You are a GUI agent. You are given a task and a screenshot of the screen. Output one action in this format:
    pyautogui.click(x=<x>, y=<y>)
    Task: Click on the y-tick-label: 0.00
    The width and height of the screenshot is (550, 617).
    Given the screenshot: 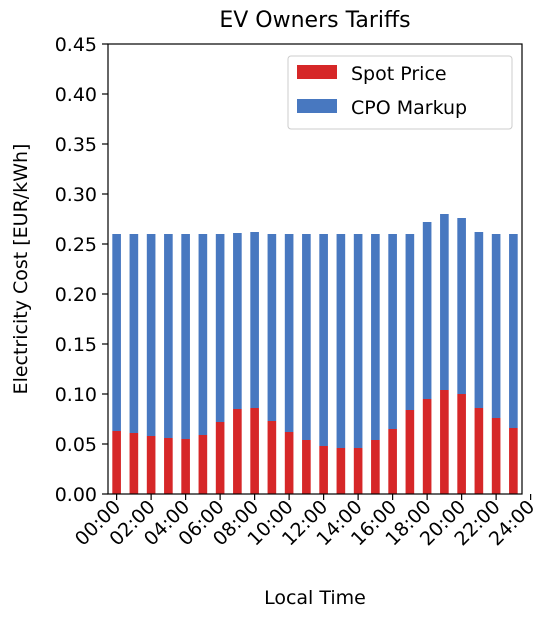 What is the action you would take?
    pyautogui.click(x=76, y=495)
    